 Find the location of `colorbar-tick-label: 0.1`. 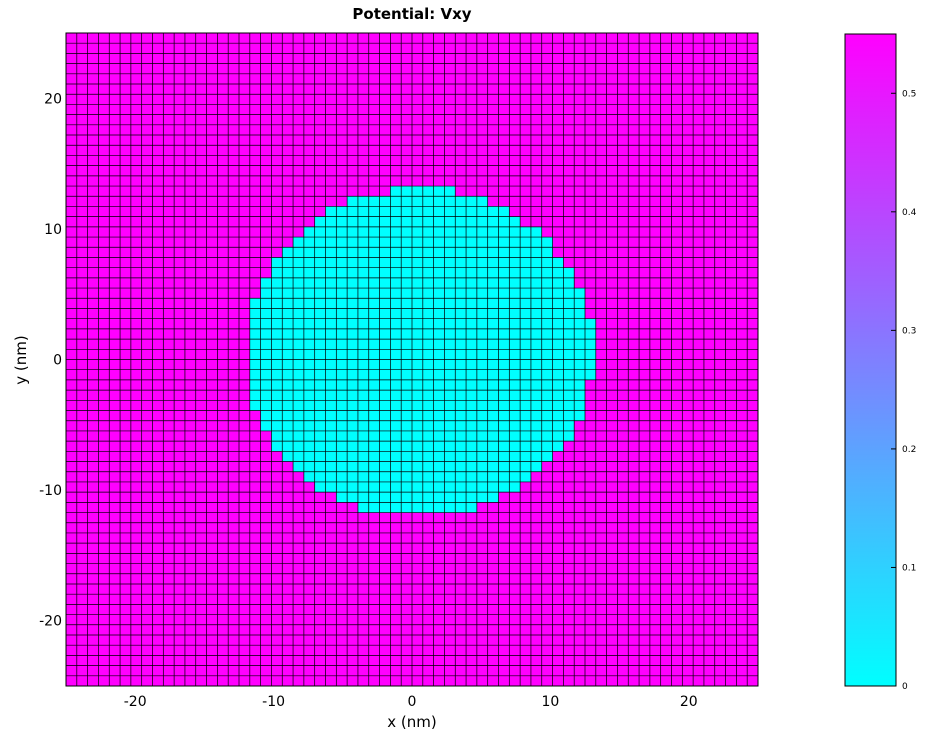

colorbar-tick-label: 0.1 is located at coordinates (909, 568).